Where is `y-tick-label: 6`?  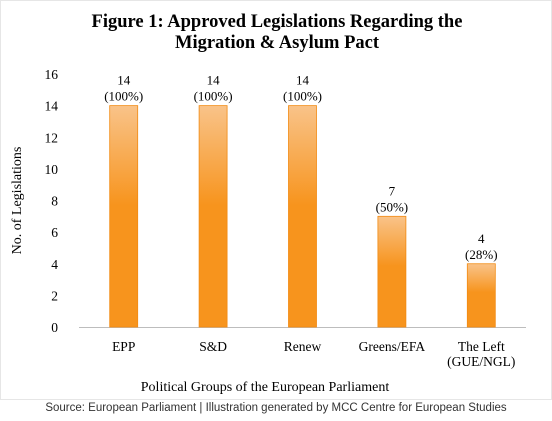 y-tick-label: 6 is located at coordinates (54, 232).